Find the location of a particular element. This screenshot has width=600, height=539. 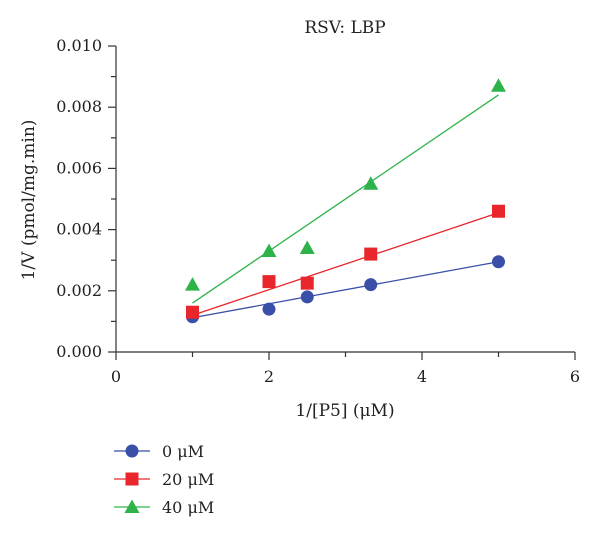

legend-label: 0 μM is located at coordinates (183, 451).